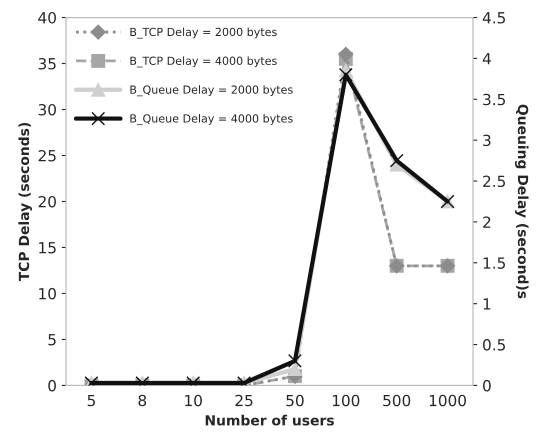  I want to click on legend-label: B_Queue Delay = 2000 bytes, so click(211, 90).